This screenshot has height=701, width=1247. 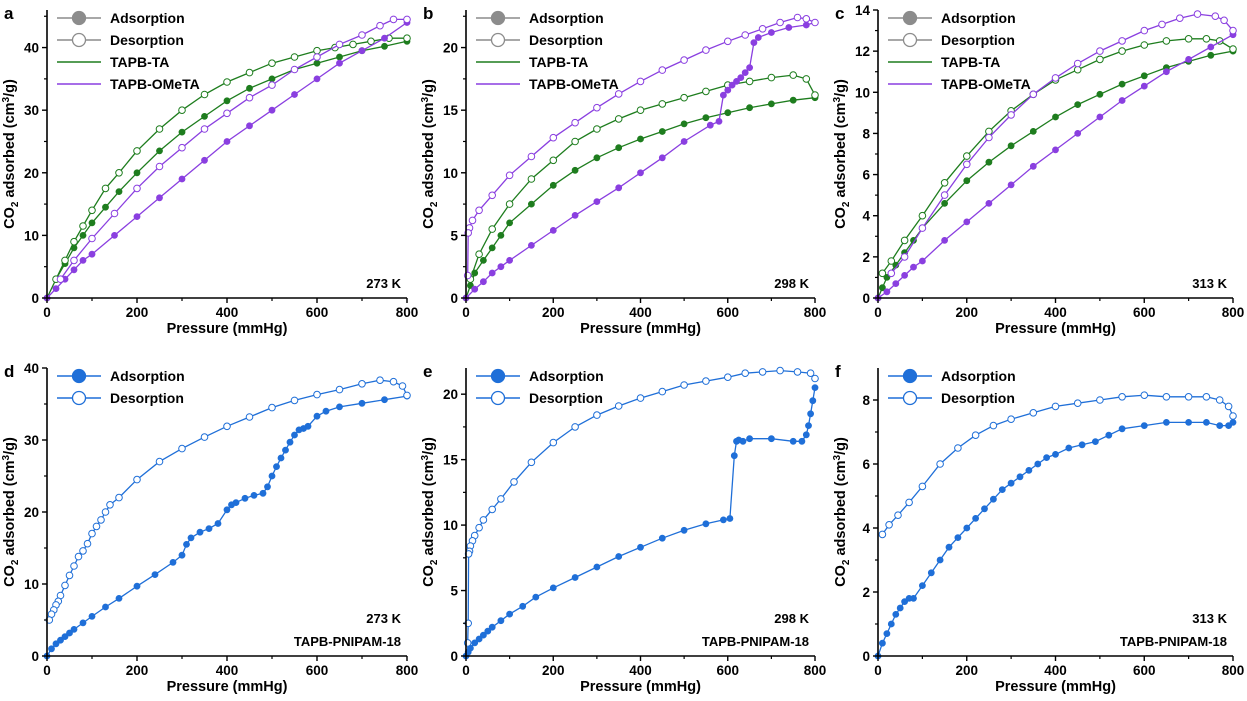 I want to click on x-tick-label: 200, so click(x=966, y=312).